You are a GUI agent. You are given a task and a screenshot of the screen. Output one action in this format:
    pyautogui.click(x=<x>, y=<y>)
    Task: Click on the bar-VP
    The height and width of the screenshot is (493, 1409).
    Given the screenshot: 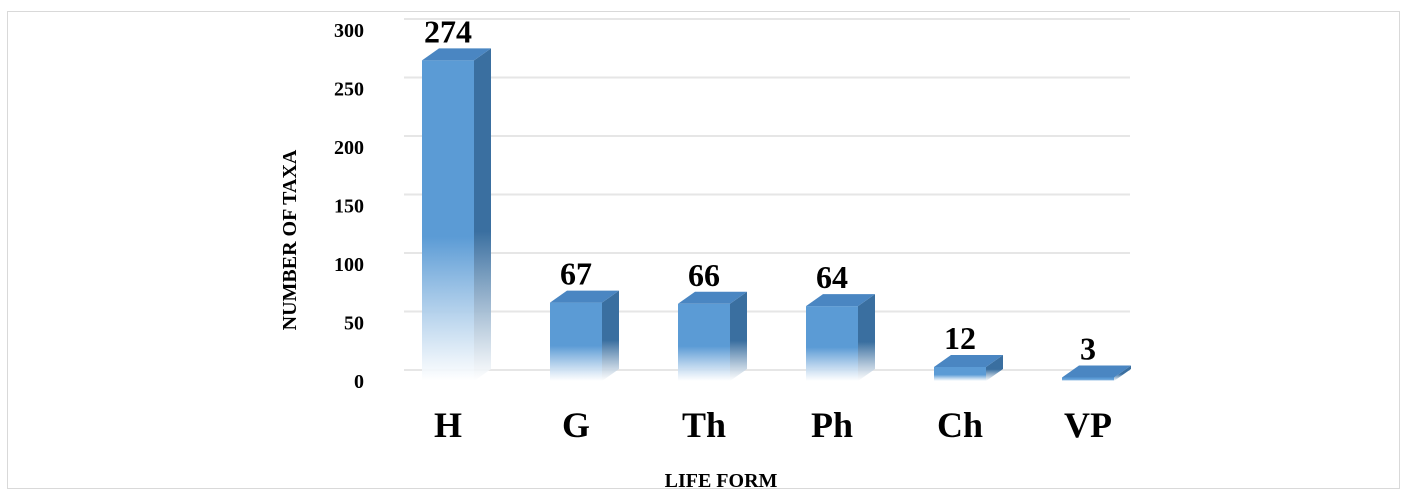 What is the action you would take?
    pyautogui.click(x=1096, y=373)
    